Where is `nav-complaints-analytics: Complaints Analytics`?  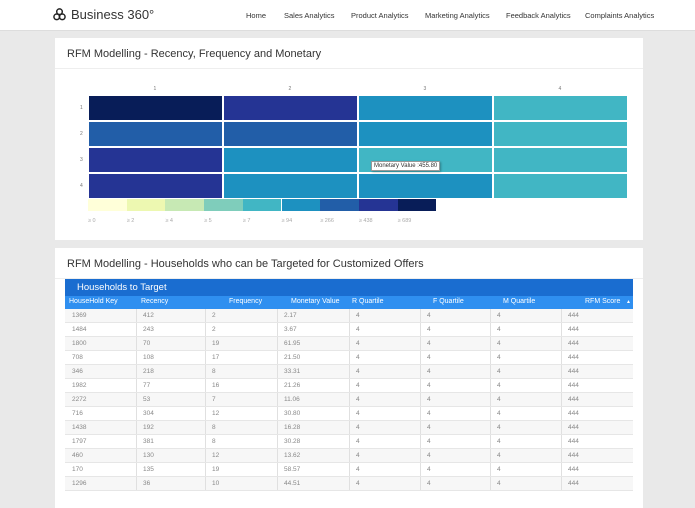
nav-complaints-analytics: Complaints Analytics is located at coordinates (620, 15).